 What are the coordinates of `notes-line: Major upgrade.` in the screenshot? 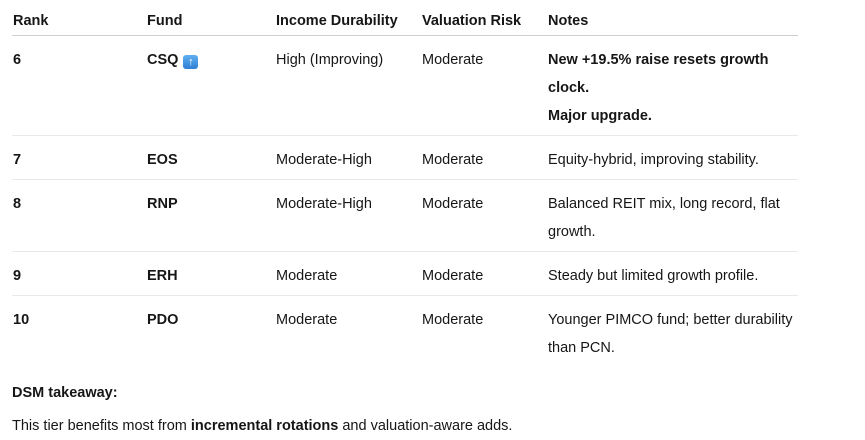 It's located at (600, 116).